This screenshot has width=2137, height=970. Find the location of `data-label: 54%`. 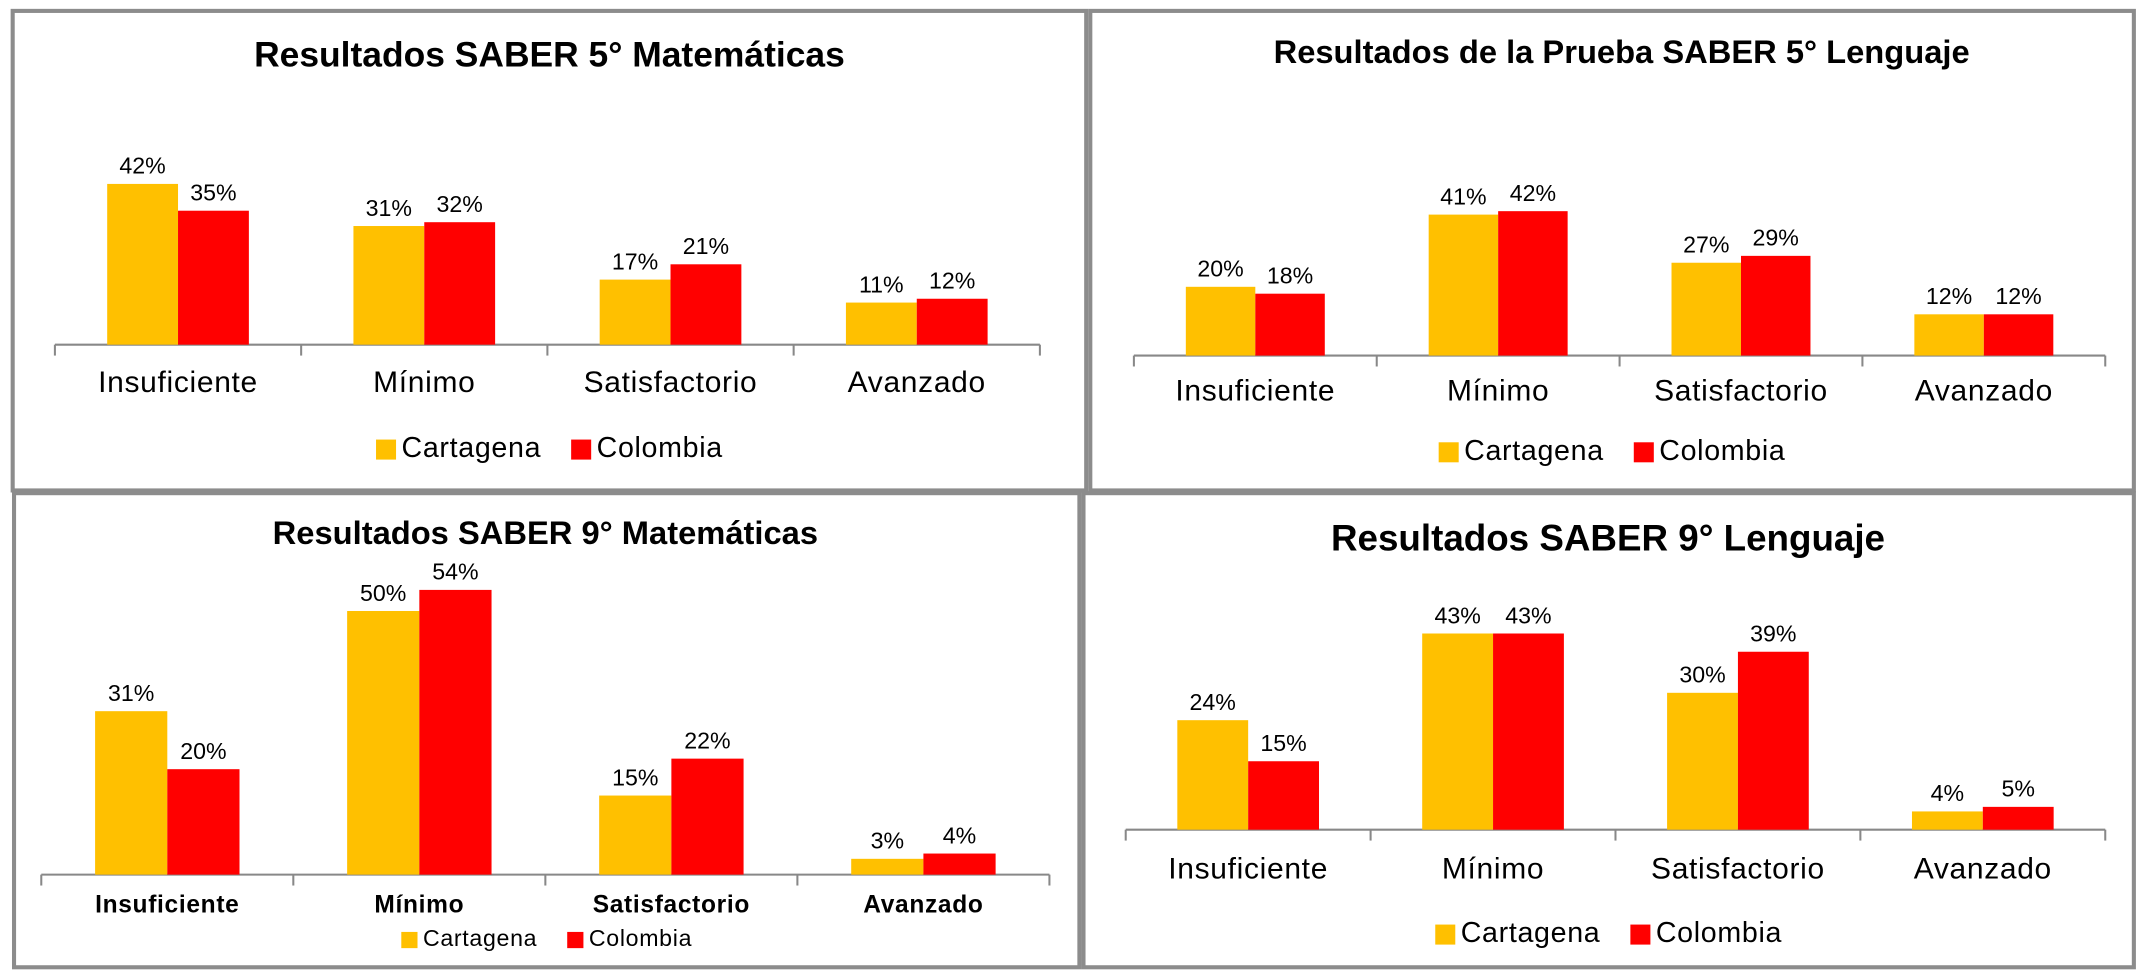

data-label: 54% is located at coordinates (455, 572).